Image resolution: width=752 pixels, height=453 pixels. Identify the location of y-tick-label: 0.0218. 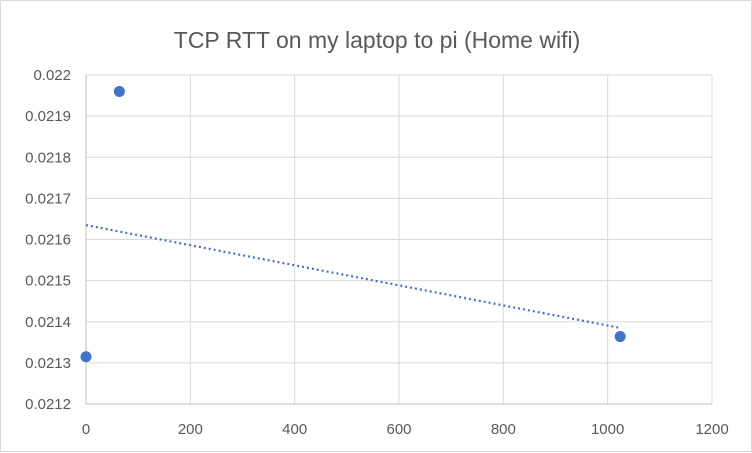
(48, 157).